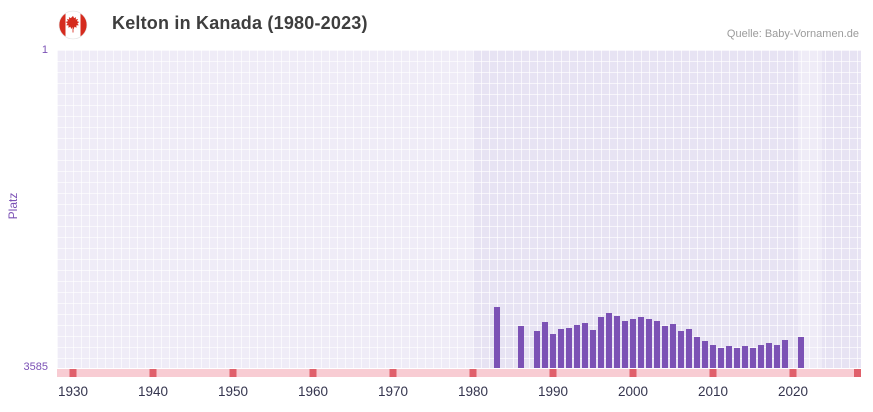  Describe the element at coordinates (569, 347) in the screenshot. I see `bar-1992` at that location.